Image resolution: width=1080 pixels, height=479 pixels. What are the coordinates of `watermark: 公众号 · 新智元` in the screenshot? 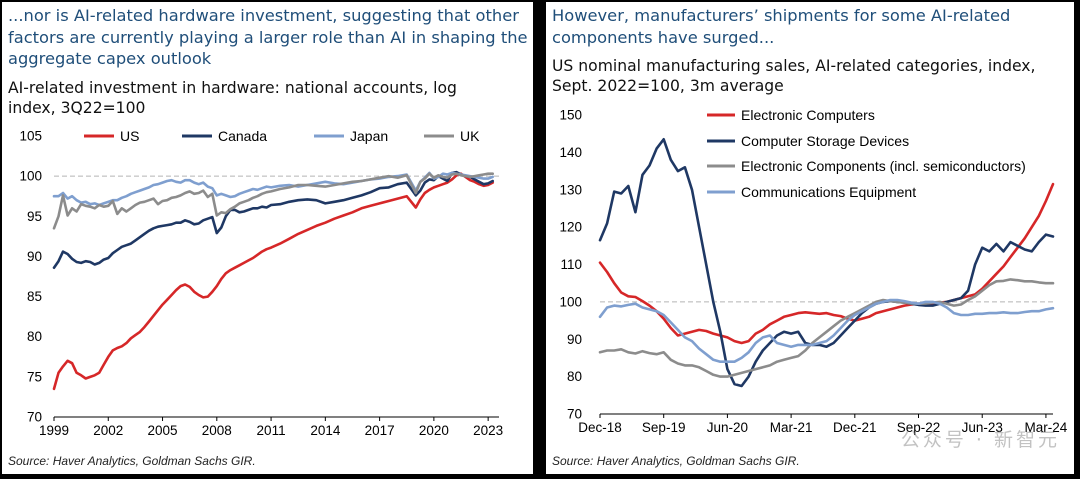 It's located at (980, 440).